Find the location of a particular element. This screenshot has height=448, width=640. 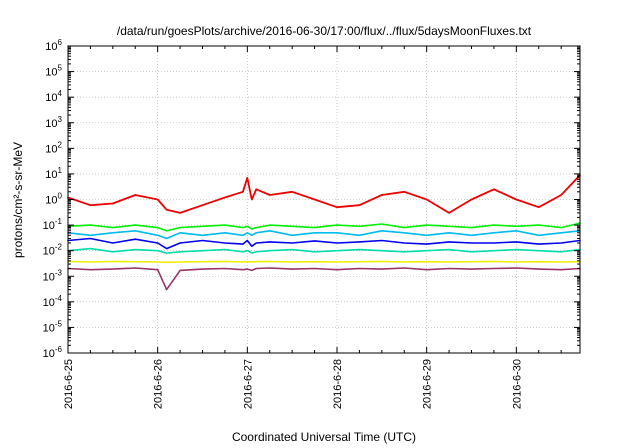

x-tick-label: 2016-6-25 is located at coordinates (69, 384).